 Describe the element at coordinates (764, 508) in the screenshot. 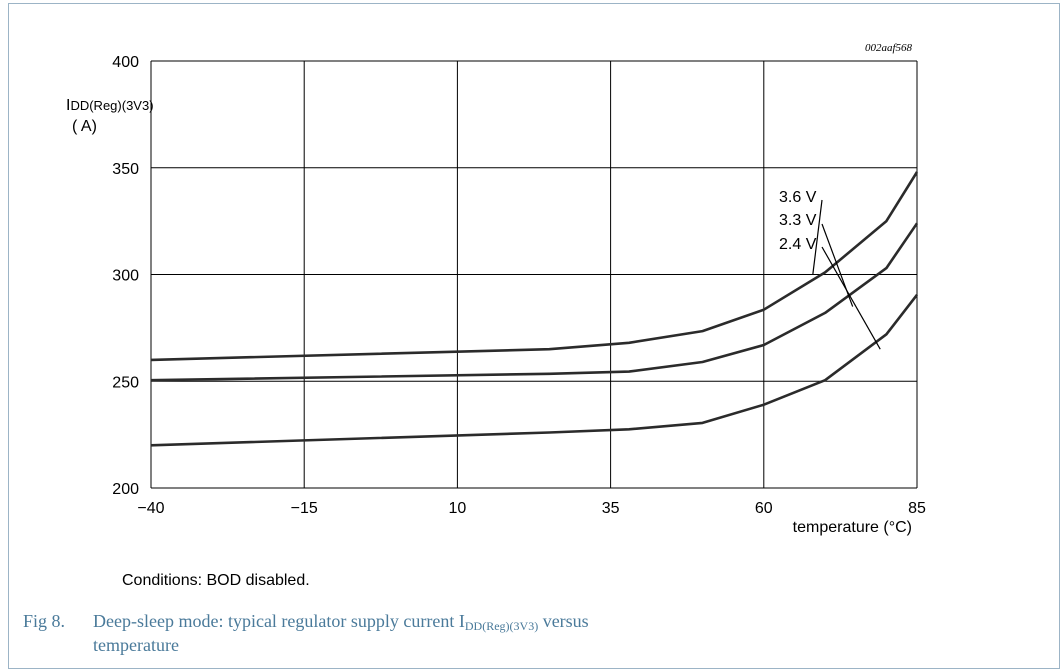

I see `x-tick-label: 60` at that location.